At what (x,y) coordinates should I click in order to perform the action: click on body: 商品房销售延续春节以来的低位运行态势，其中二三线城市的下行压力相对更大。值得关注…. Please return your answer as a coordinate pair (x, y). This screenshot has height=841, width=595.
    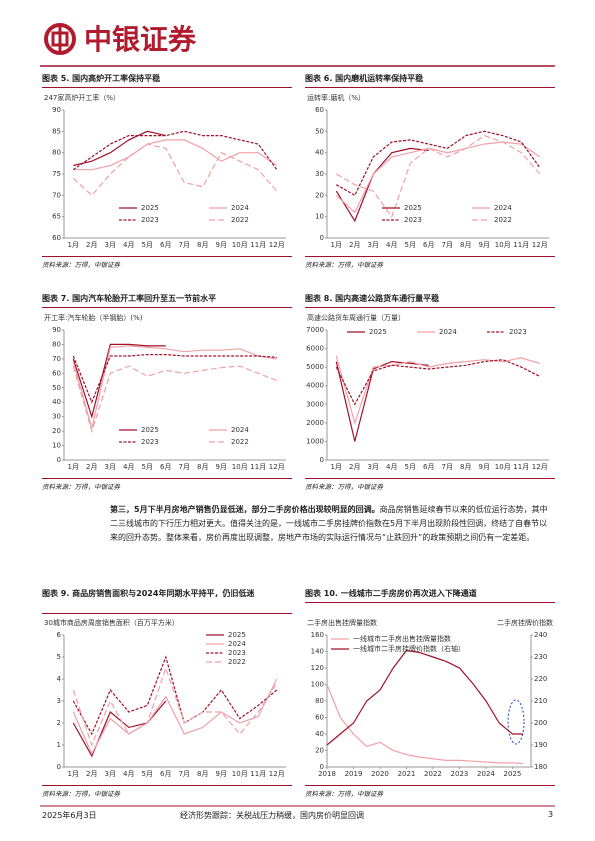
    Looking at the image, I should click on (329, 523).